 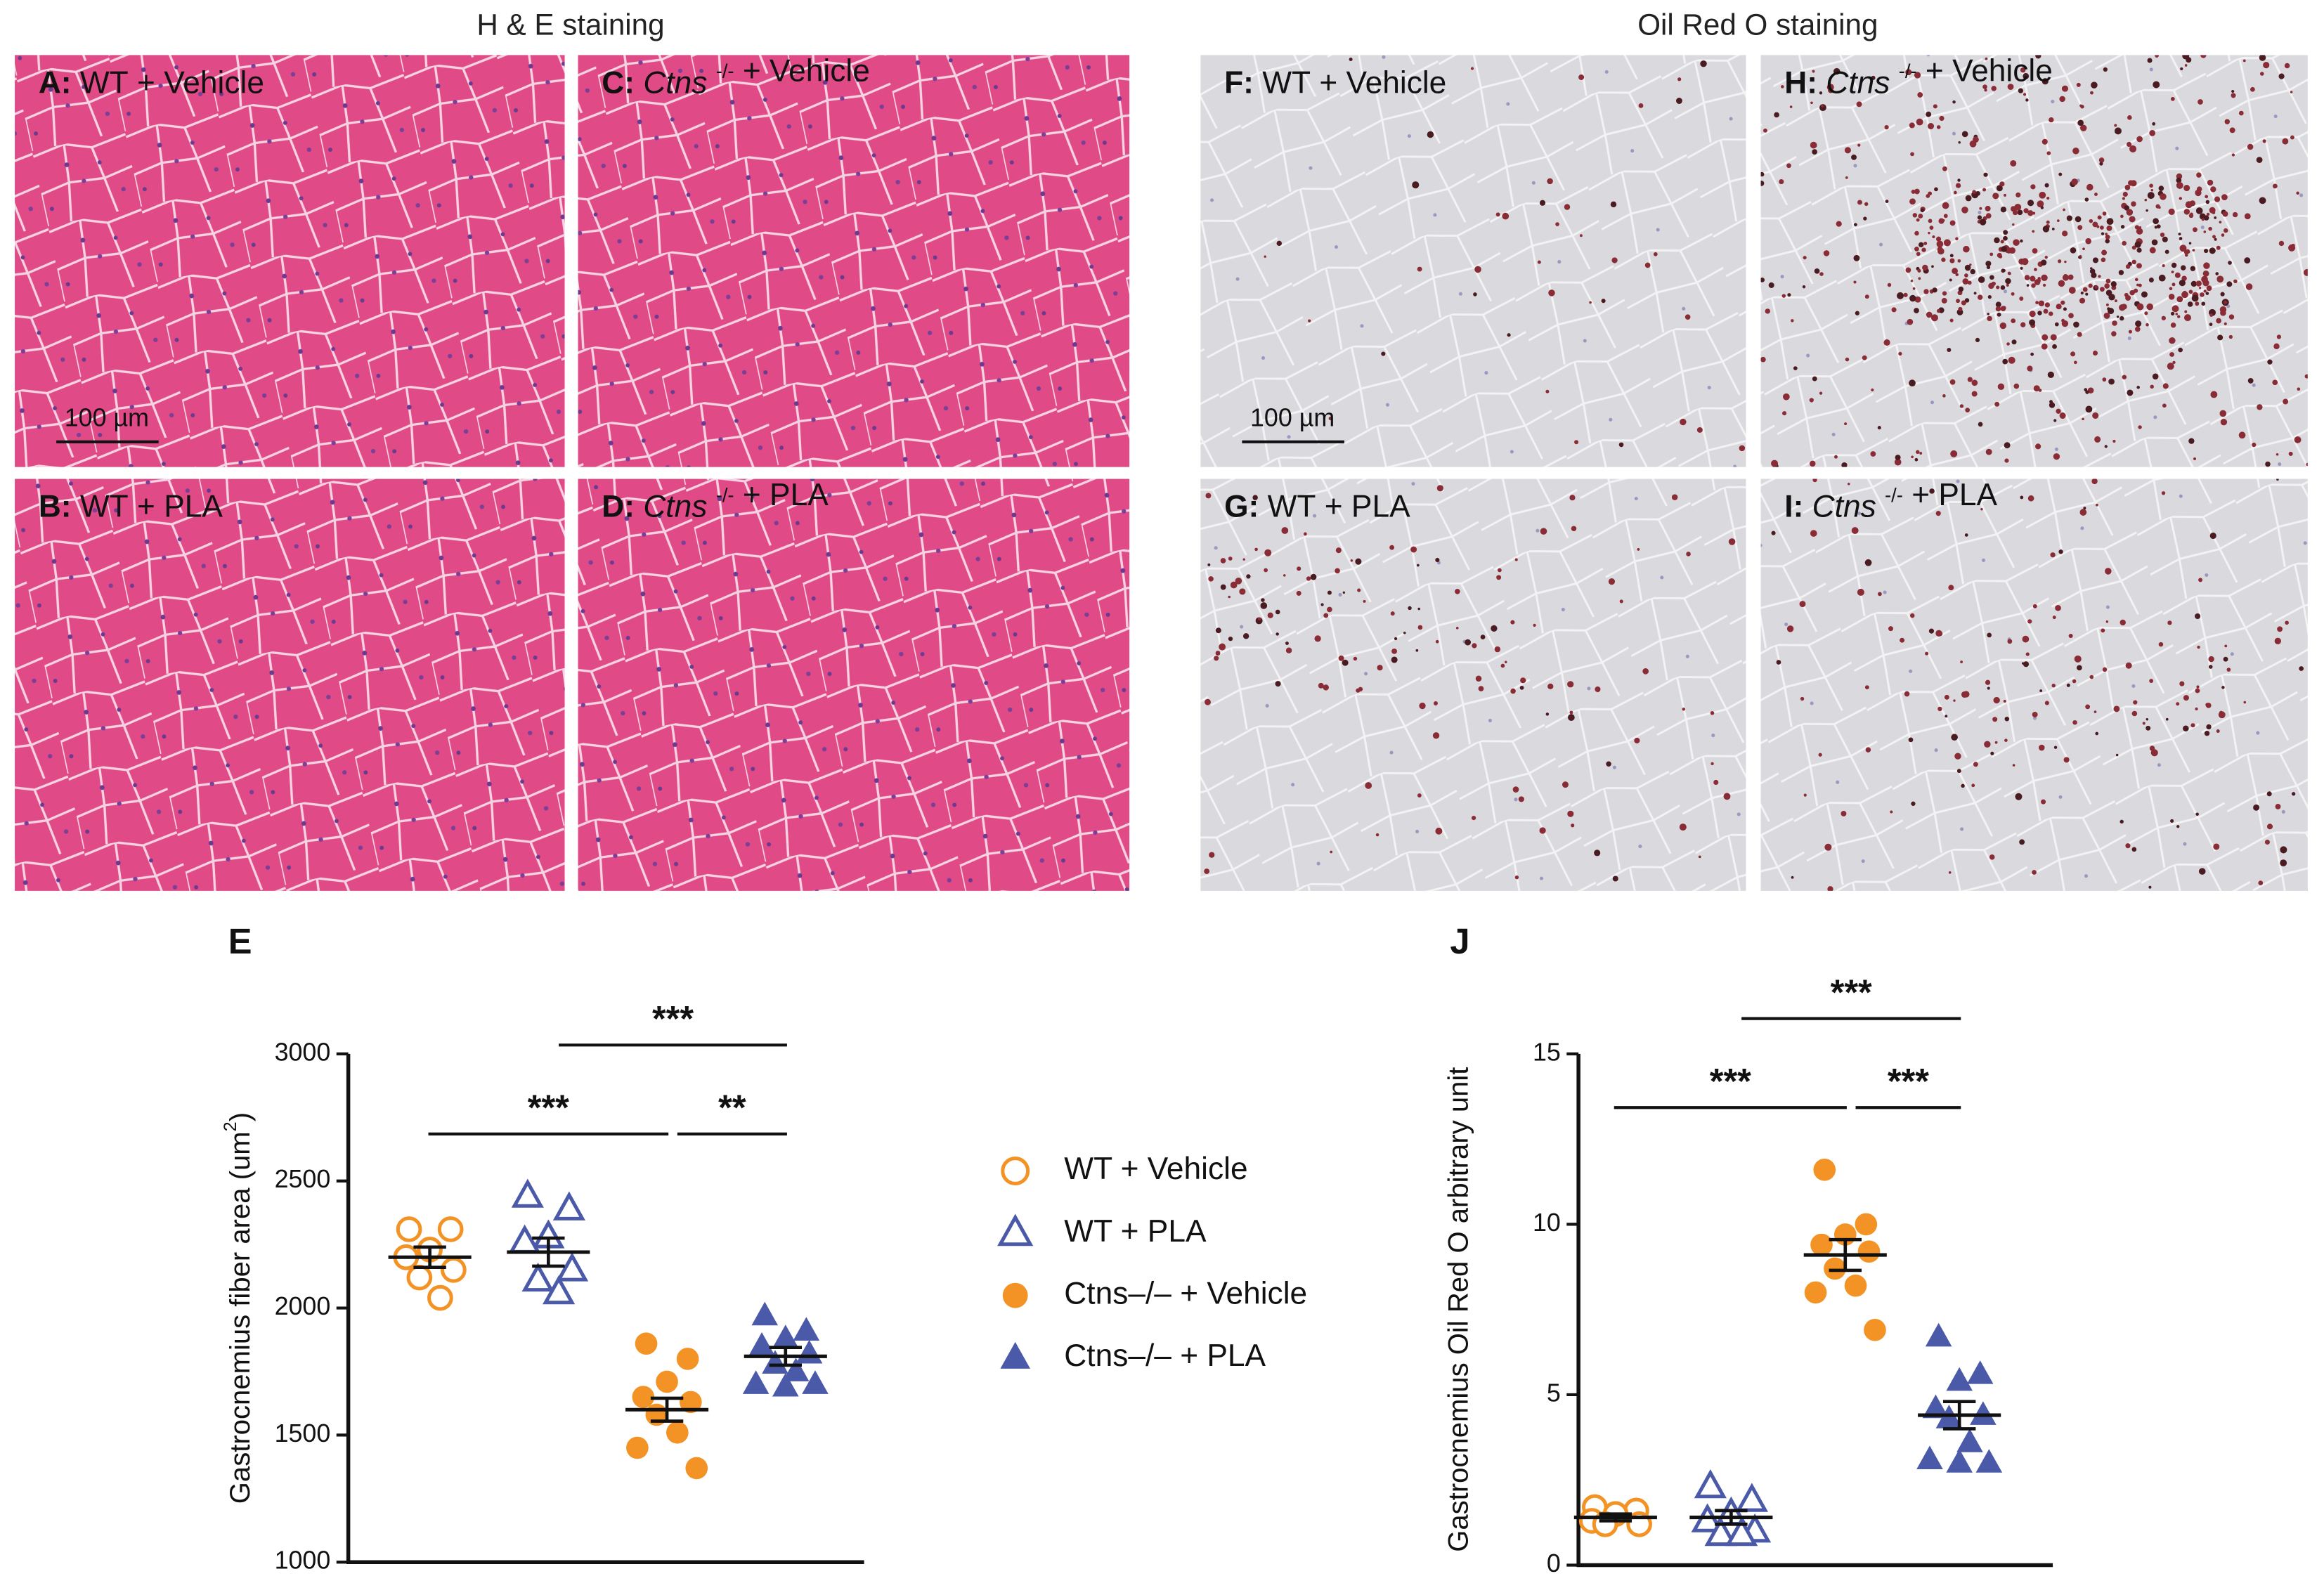 What do you see at coordinates (303, 1306) in the screenshot?
I see `y-tick-label: 2000` at bounding box center [303, 1306].